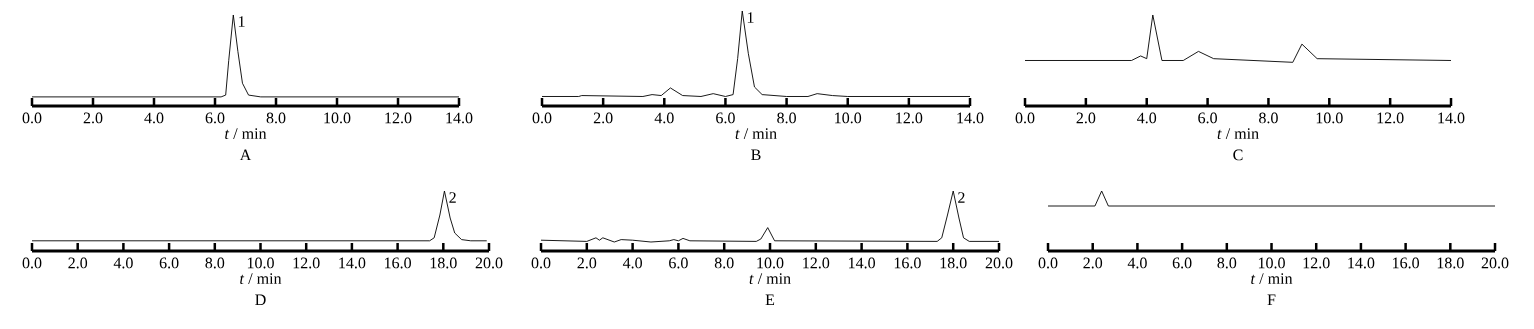 The image size is (1534, 329). I want to click on text: F, so click(1271, 300).